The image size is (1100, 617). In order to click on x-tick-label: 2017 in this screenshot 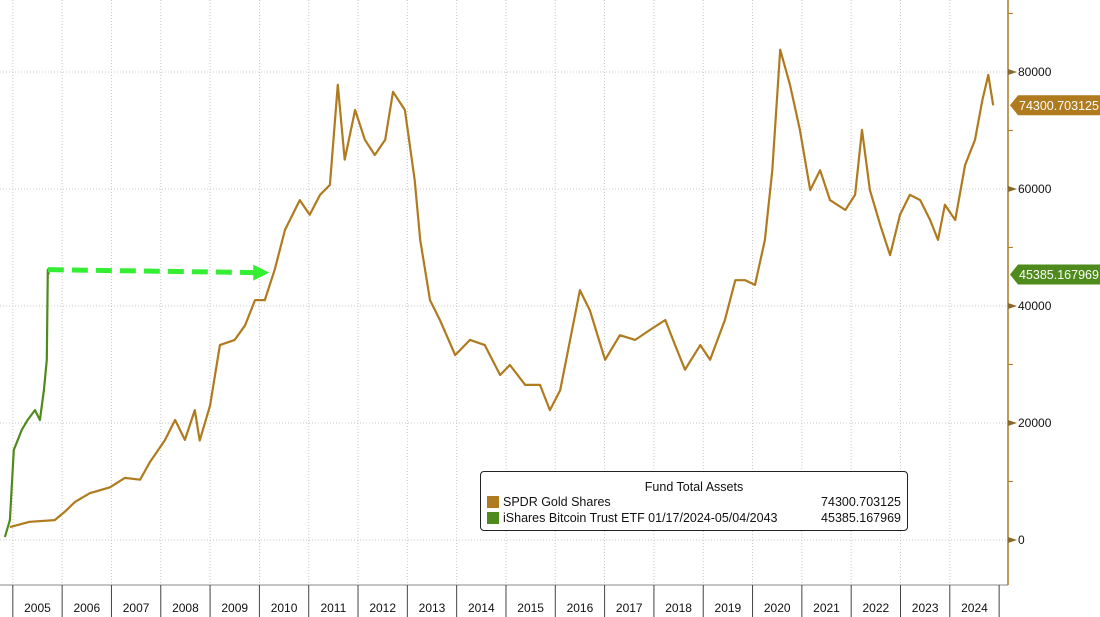, I will do `click(629, 608)`.